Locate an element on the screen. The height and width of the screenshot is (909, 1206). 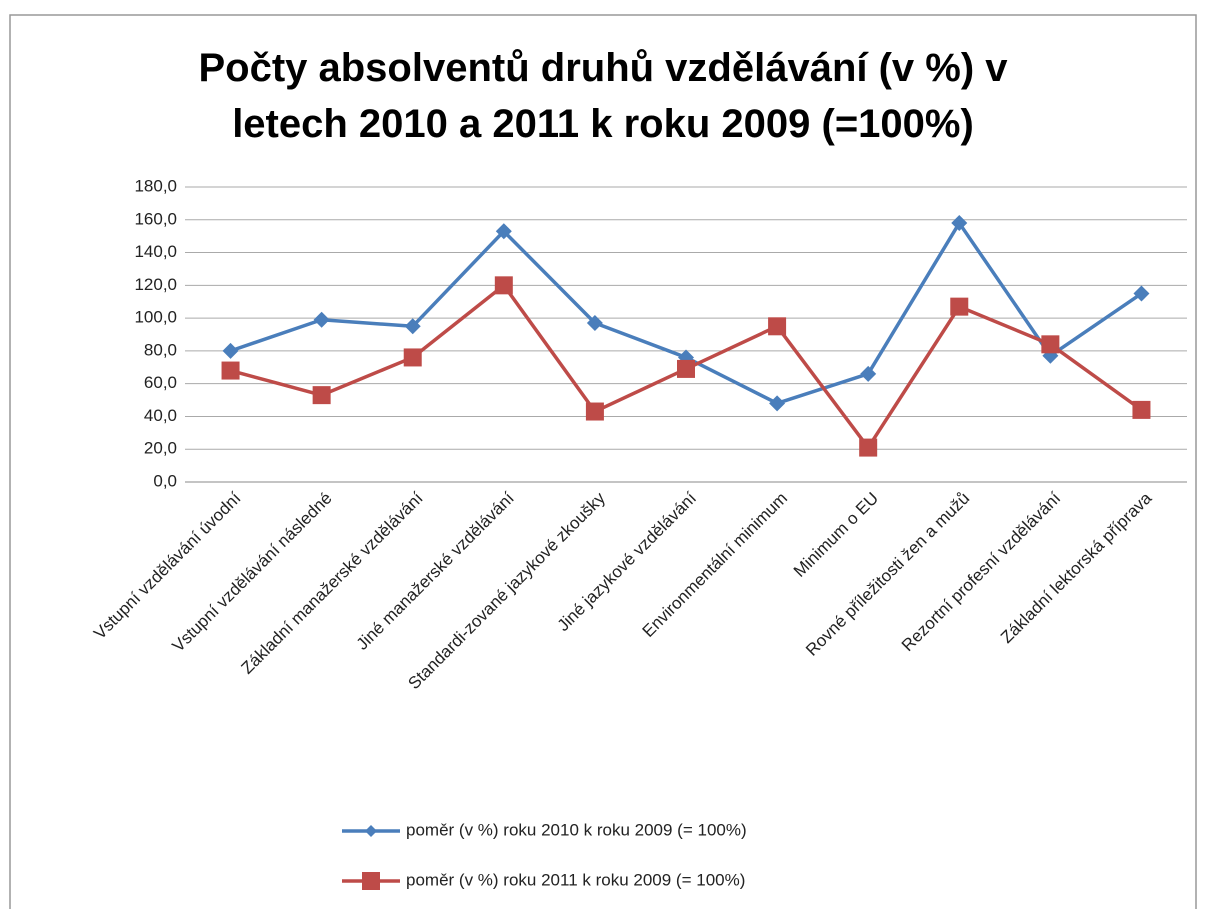
y-tick-label: 120,0 is located at coordinates (155, 284).